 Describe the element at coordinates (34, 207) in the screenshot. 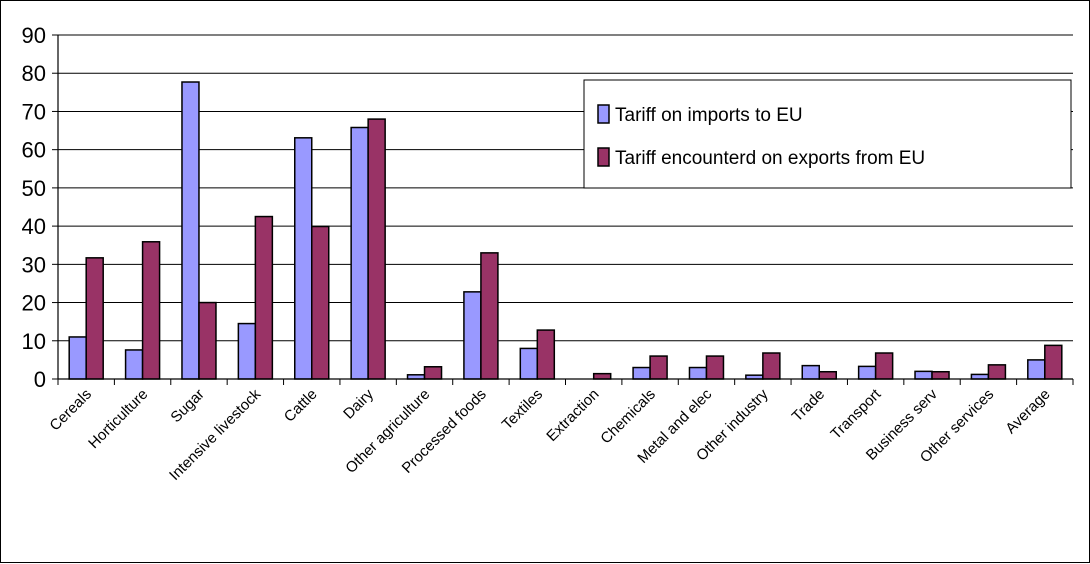

I see `y-tick-labels: 0 10 20 30 40 50 60 70 80 90` at that location.